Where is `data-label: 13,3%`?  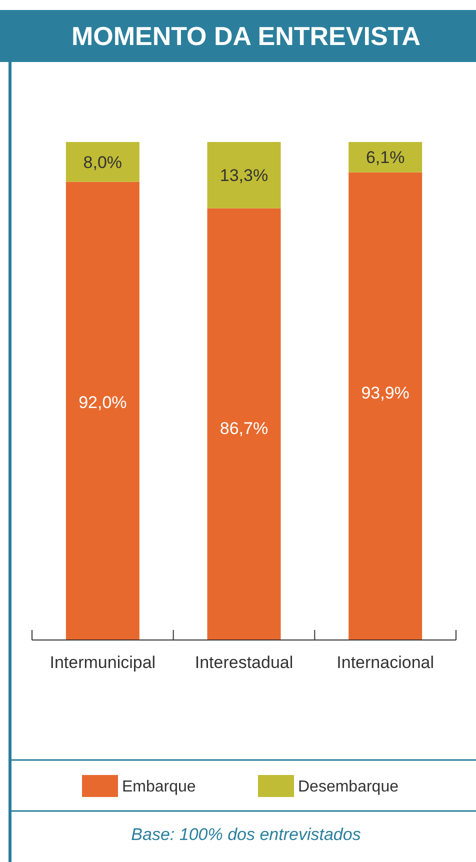 data-label: 13,3% is located at coordinates (244, 176).